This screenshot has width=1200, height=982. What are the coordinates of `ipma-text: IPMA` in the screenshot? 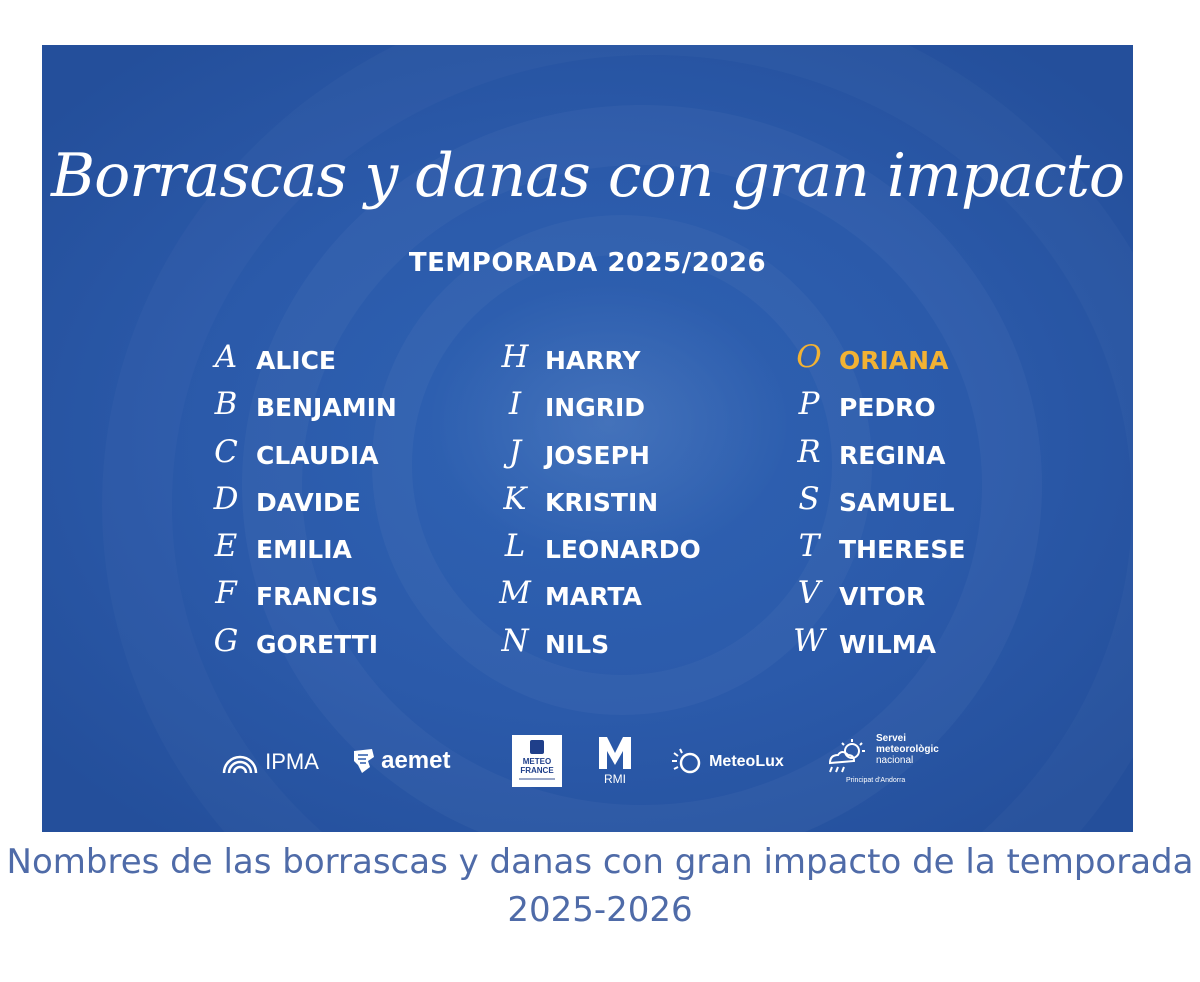 It's located at (292, 761).